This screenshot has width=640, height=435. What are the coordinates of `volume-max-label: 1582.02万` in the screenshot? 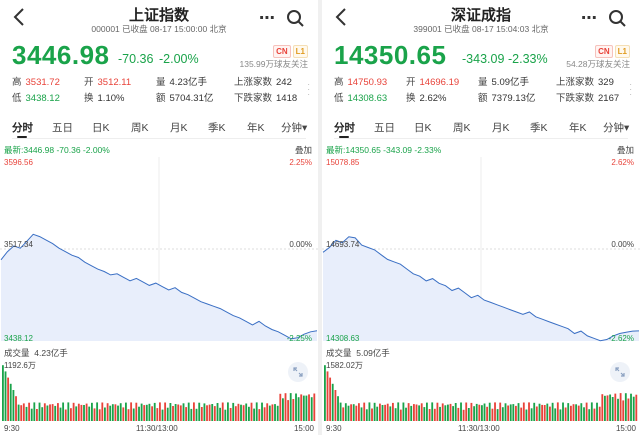 It's located at (344, 365).